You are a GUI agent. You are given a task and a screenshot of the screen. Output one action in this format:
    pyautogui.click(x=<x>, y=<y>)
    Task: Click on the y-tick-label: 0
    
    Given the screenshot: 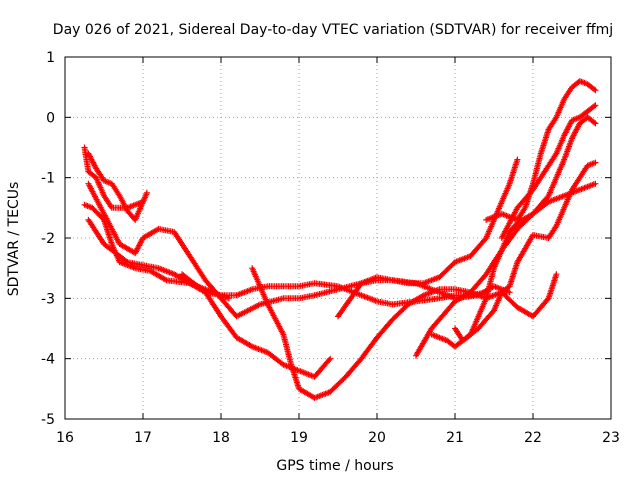 What is the action you would take?
    pyautogui.click(x=50, y=118)
    